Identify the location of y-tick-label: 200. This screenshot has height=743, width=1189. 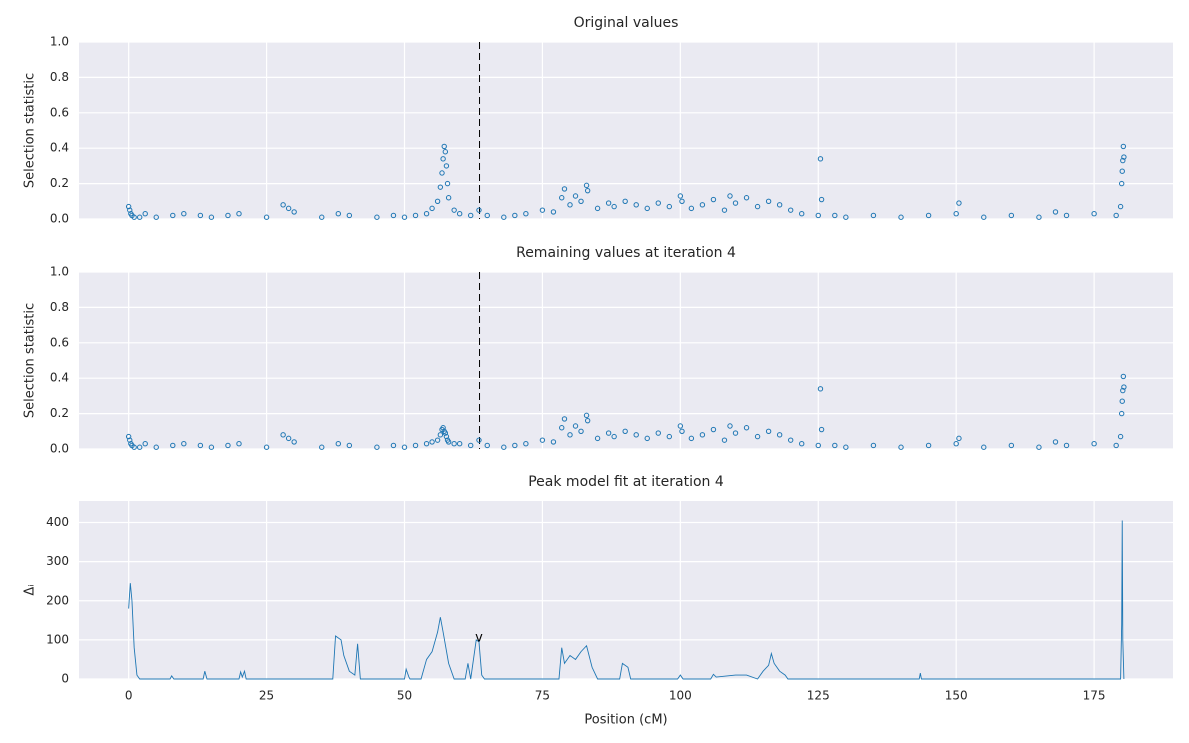
(57, 600).